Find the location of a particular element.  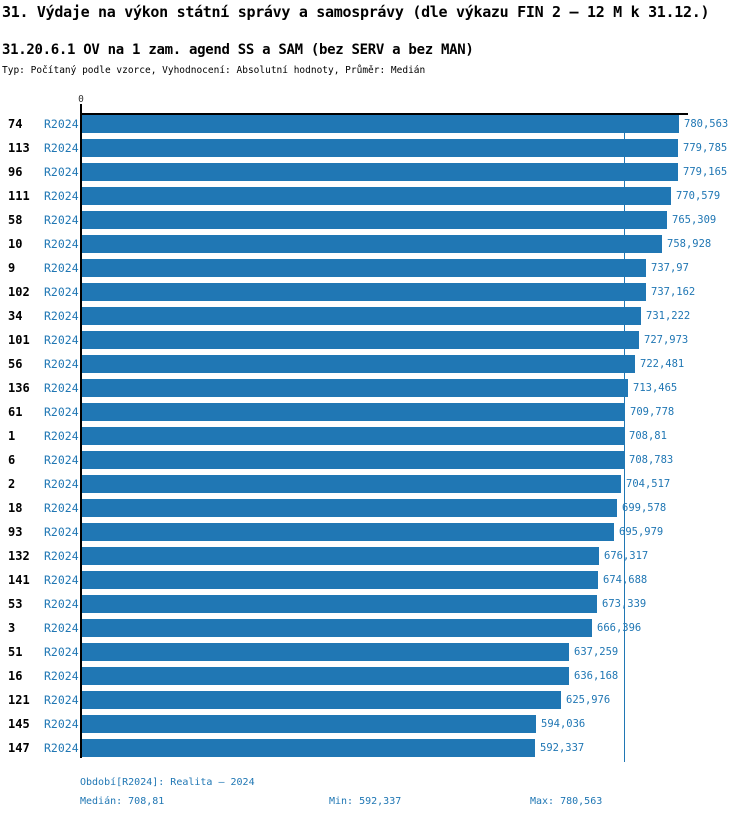

row-id-label: 18 is located at coordinates (15, 508).